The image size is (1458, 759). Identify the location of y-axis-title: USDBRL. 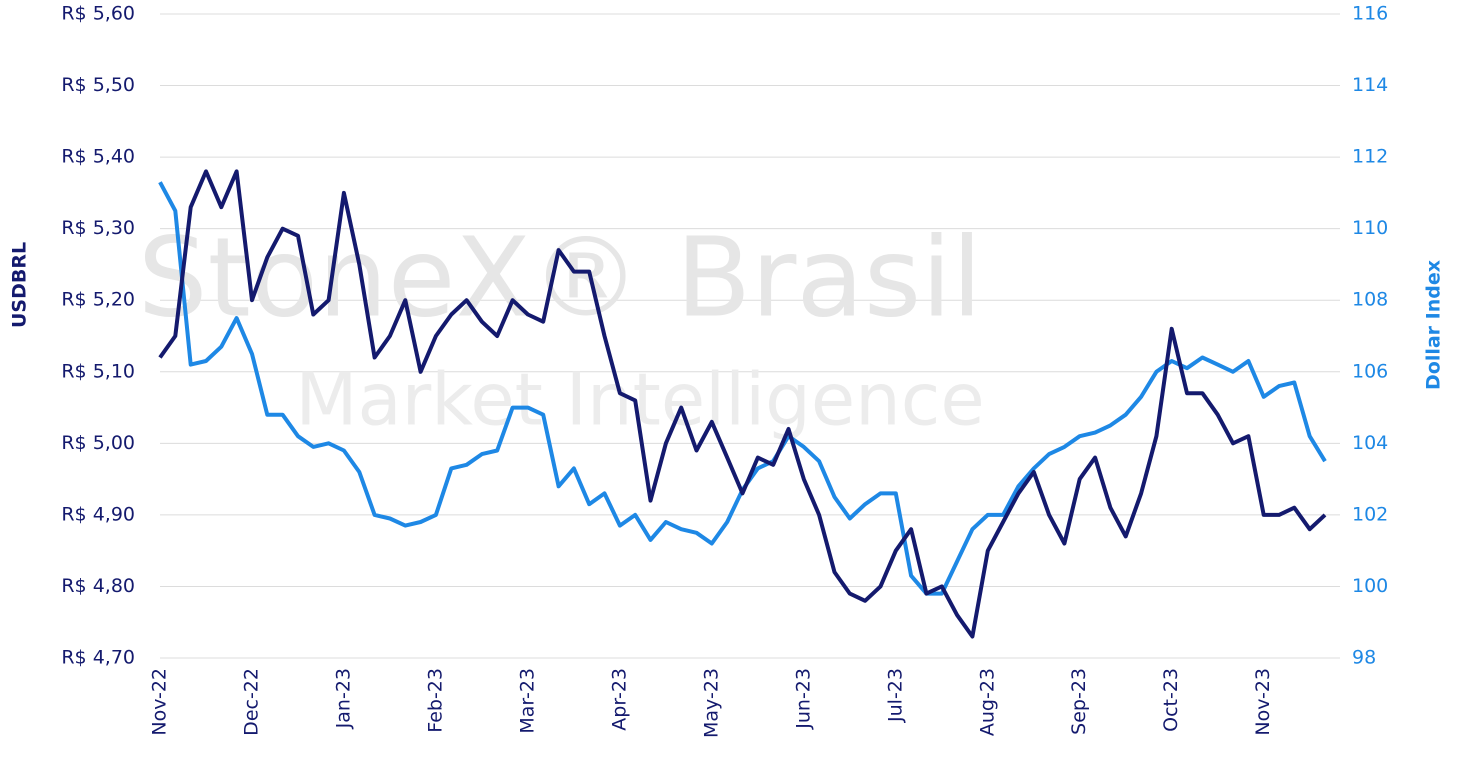
(20, 285).